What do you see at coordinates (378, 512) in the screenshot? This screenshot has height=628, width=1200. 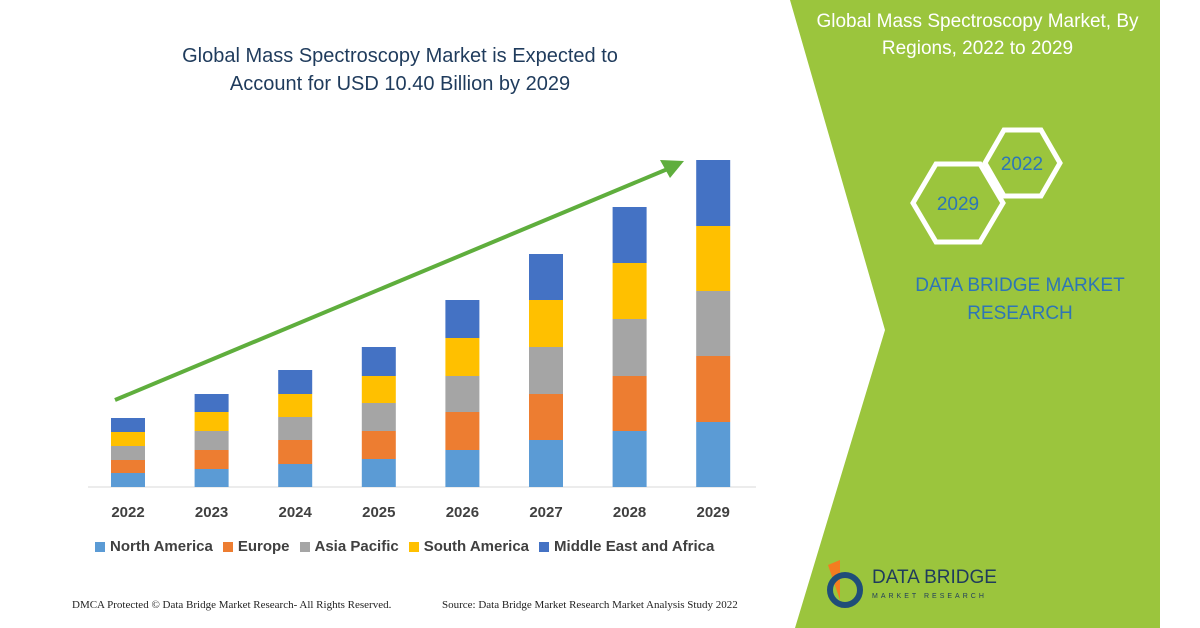 I see `x-tick-label: 2025` at bounding box center [378, 512].